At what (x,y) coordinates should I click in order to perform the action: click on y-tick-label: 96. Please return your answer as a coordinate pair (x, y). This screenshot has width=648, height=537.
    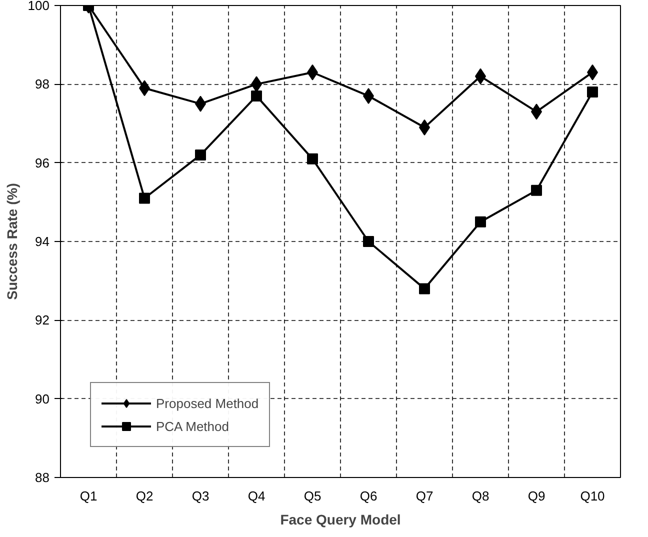
    Looking at the image, I should click on (42, 162).